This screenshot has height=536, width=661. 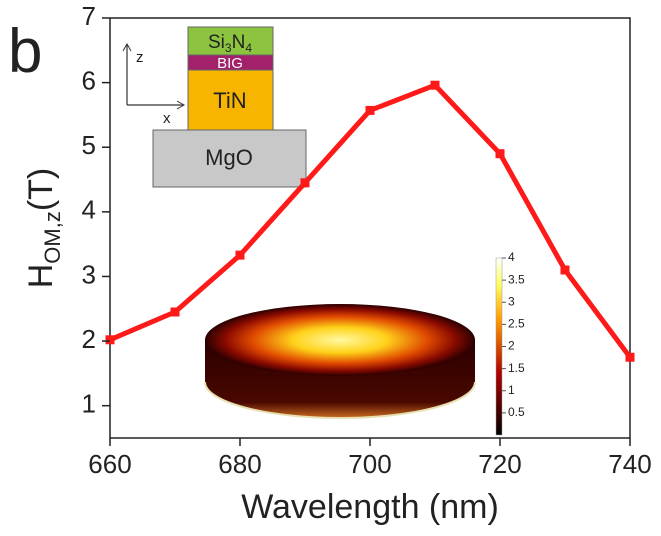 What do you see at coordinates (89, 339) in the screenshot?
I see `y-tick-label: 2` at bounding box center [89, 339].